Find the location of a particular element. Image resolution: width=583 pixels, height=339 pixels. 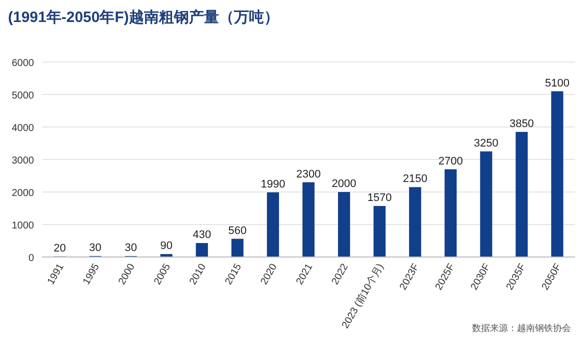

data-label: 90 is located at coordinates (166, 246).